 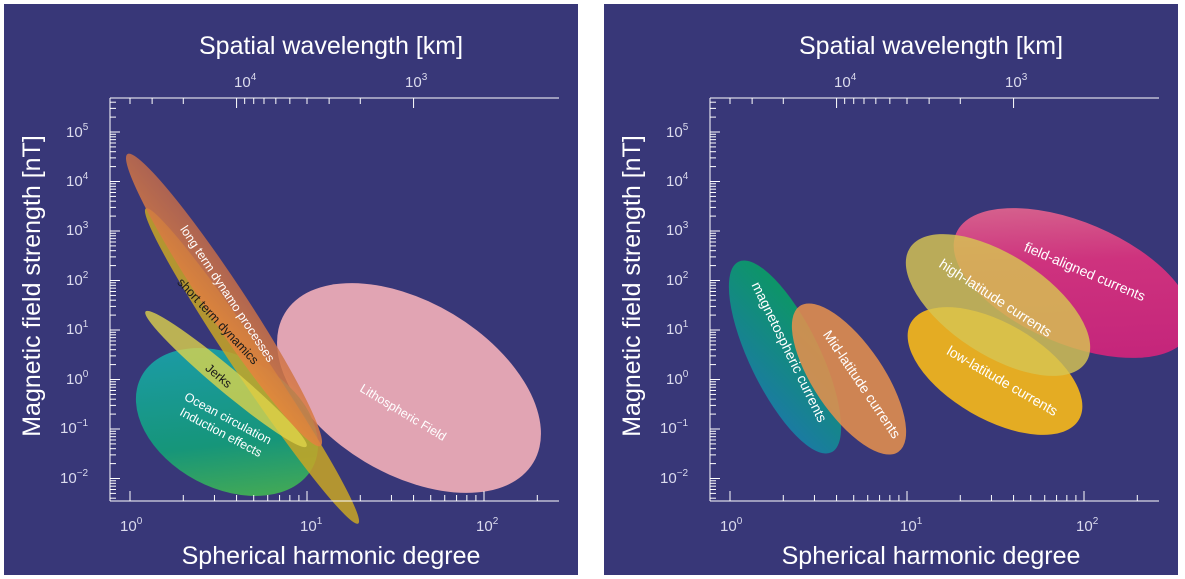 What do you see at coordinates (849, 379) in the screenshot?
I see `region-mid-latitude-currents` at bounding box center [849, 379].